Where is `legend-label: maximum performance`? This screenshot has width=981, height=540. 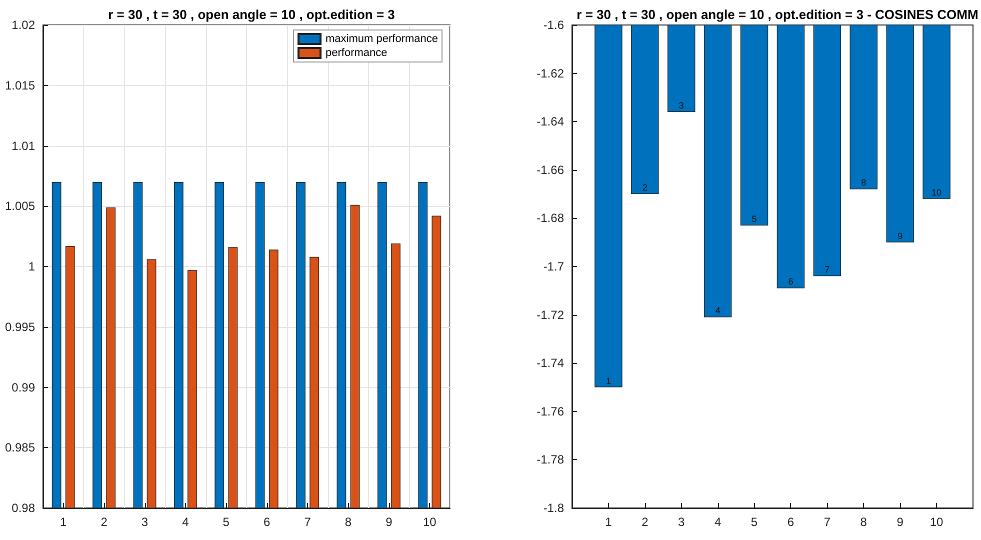
legend-label: maximum performance is located at coordinates (382, 39).